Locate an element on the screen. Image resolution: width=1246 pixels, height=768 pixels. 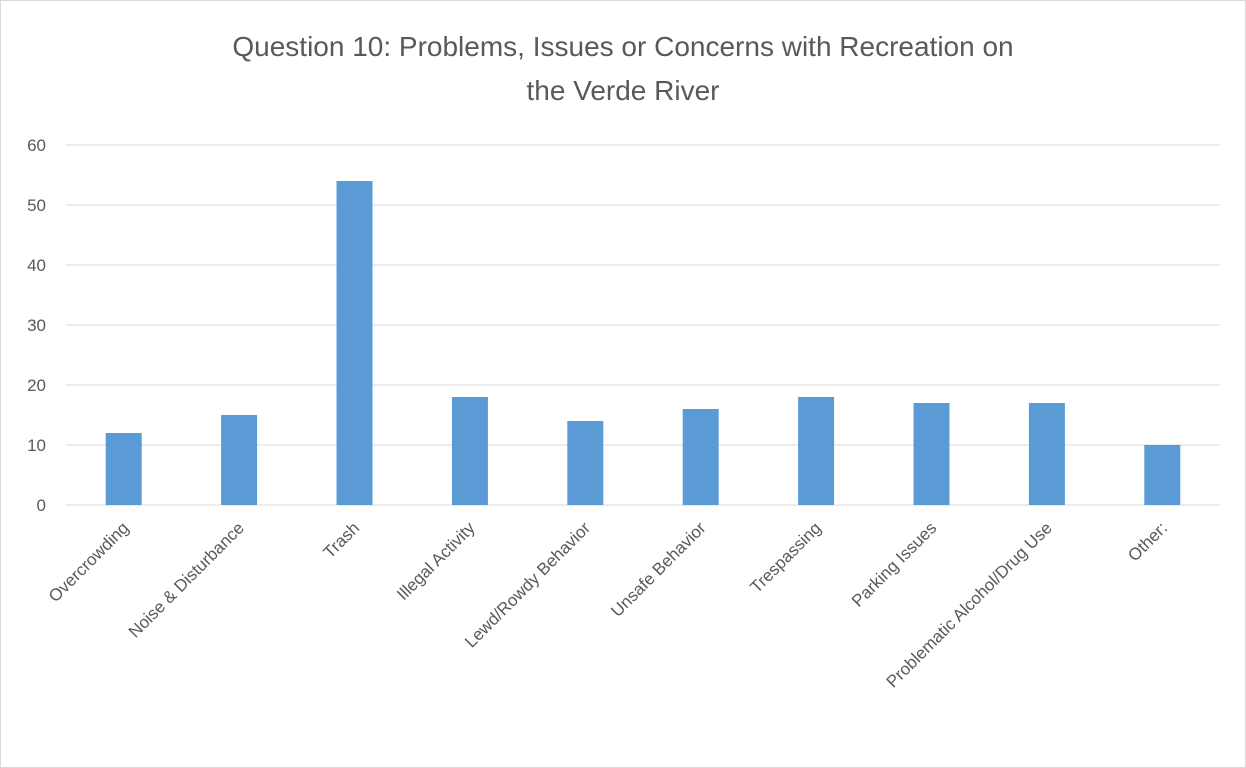
y-tick-label: 10 is located at coordinates (36, 445).